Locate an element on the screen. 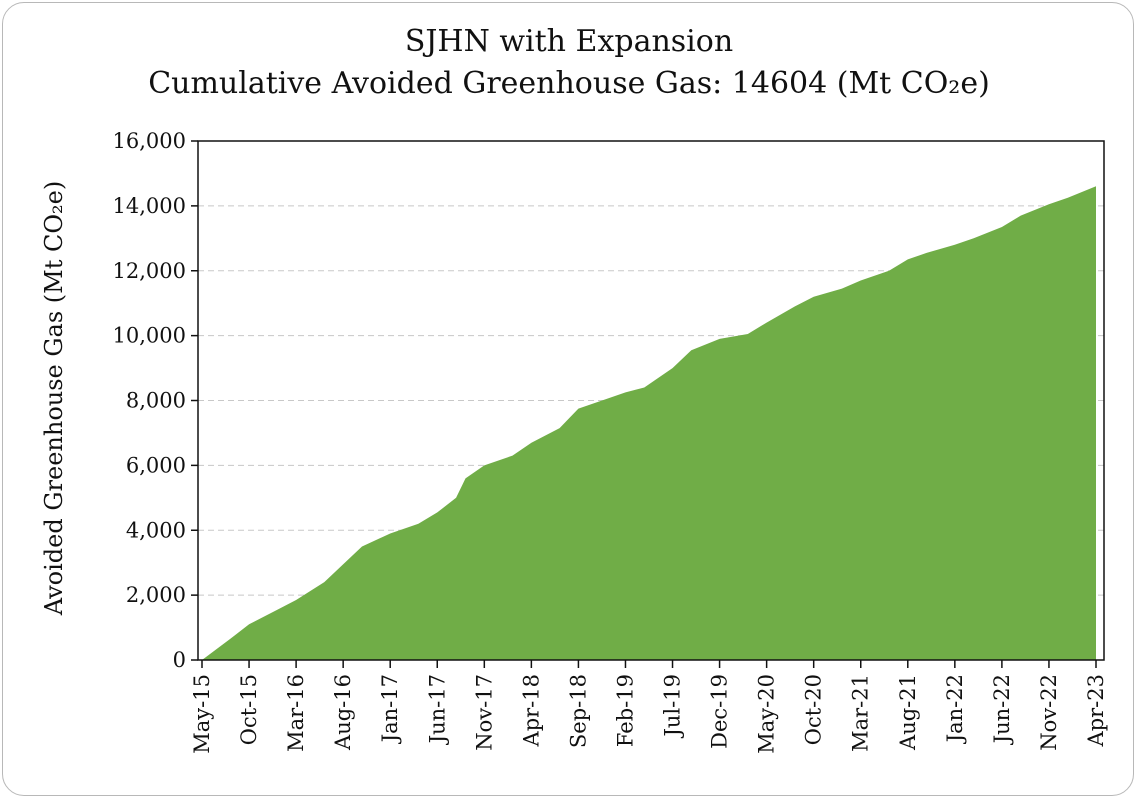 The width and height of the screenshot is (1138, 800). x-tick-label: May-15 is located at coordinates (202, 714).